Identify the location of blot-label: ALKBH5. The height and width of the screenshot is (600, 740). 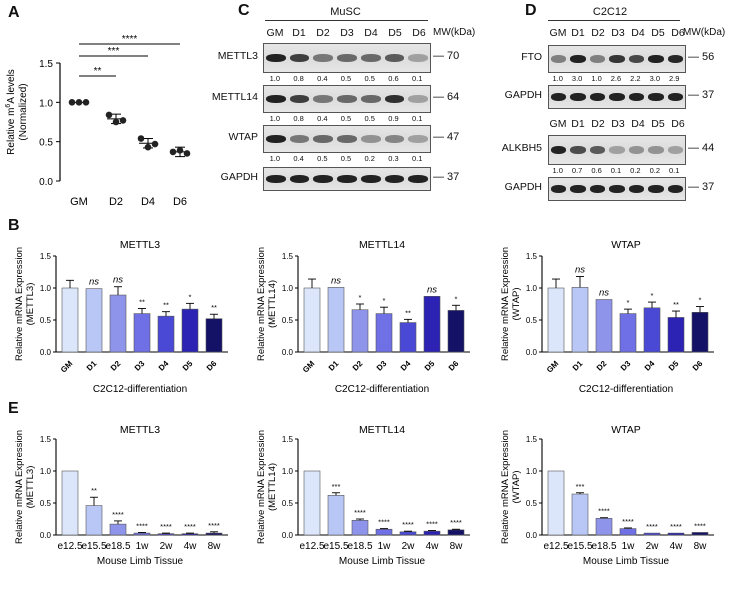
(521, 148).